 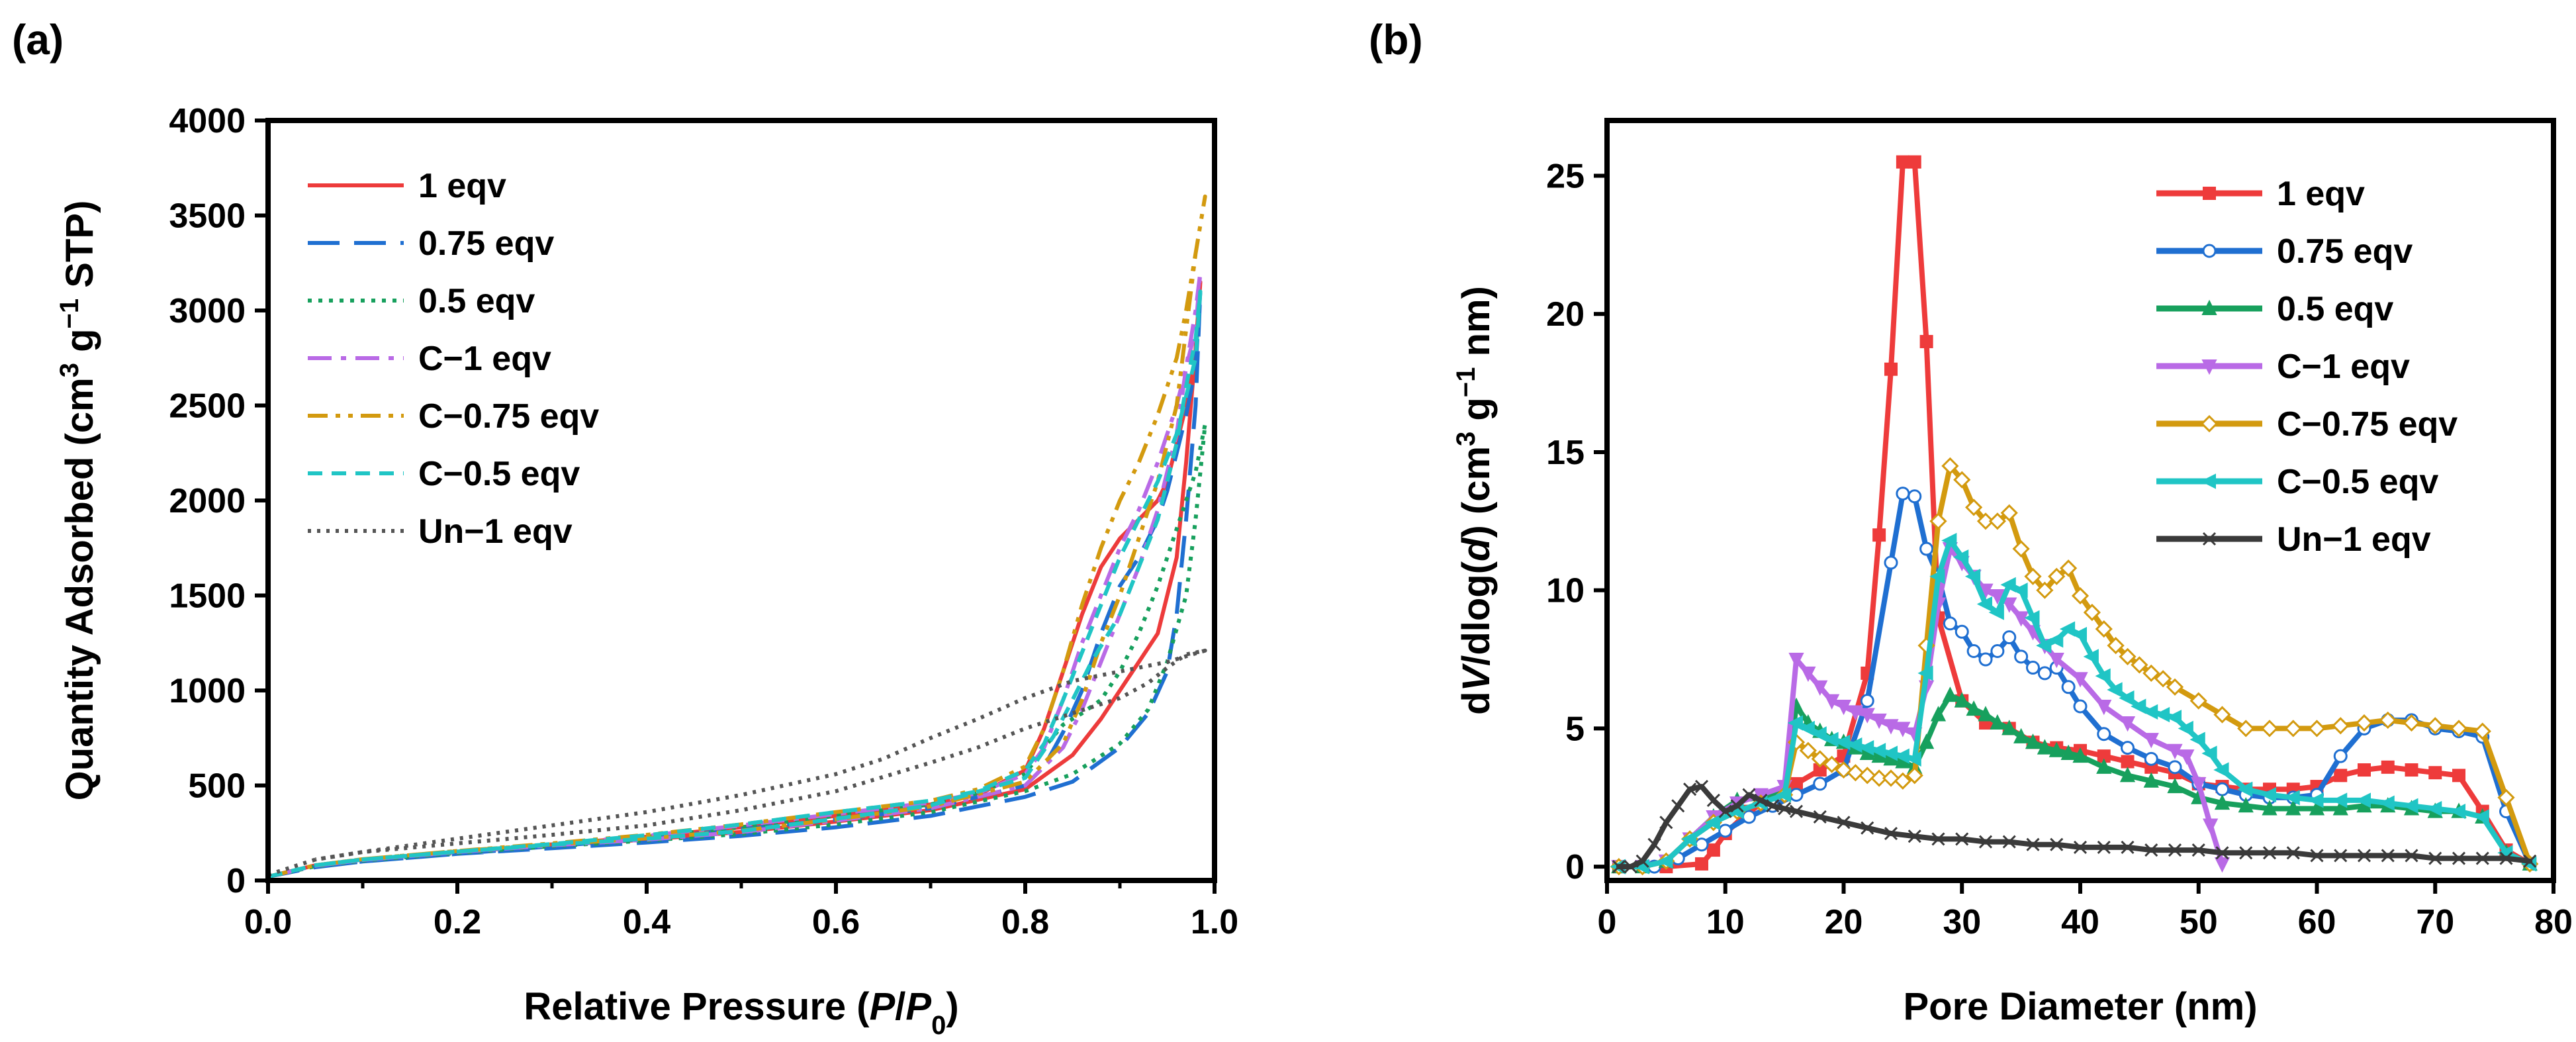 What do you see at coordinates (207, 311) in the screenshot?
I see `a-ytick-label: 3000` at bounding box center [207, 311].